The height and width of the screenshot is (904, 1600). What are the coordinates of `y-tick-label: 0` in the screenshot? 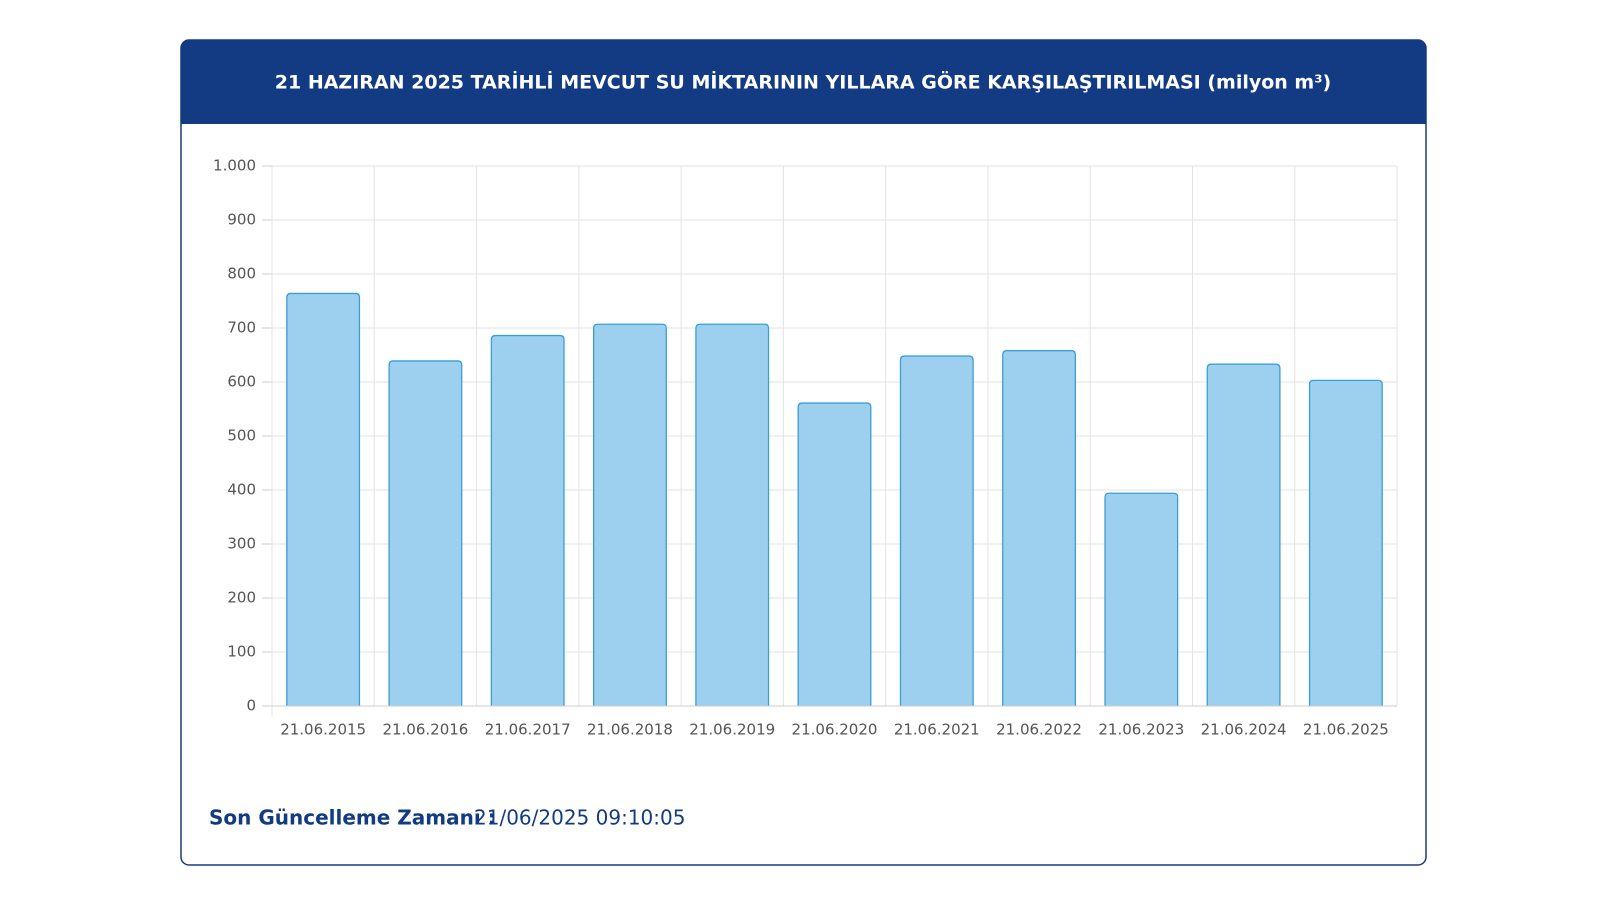 It's located at (251, 706).